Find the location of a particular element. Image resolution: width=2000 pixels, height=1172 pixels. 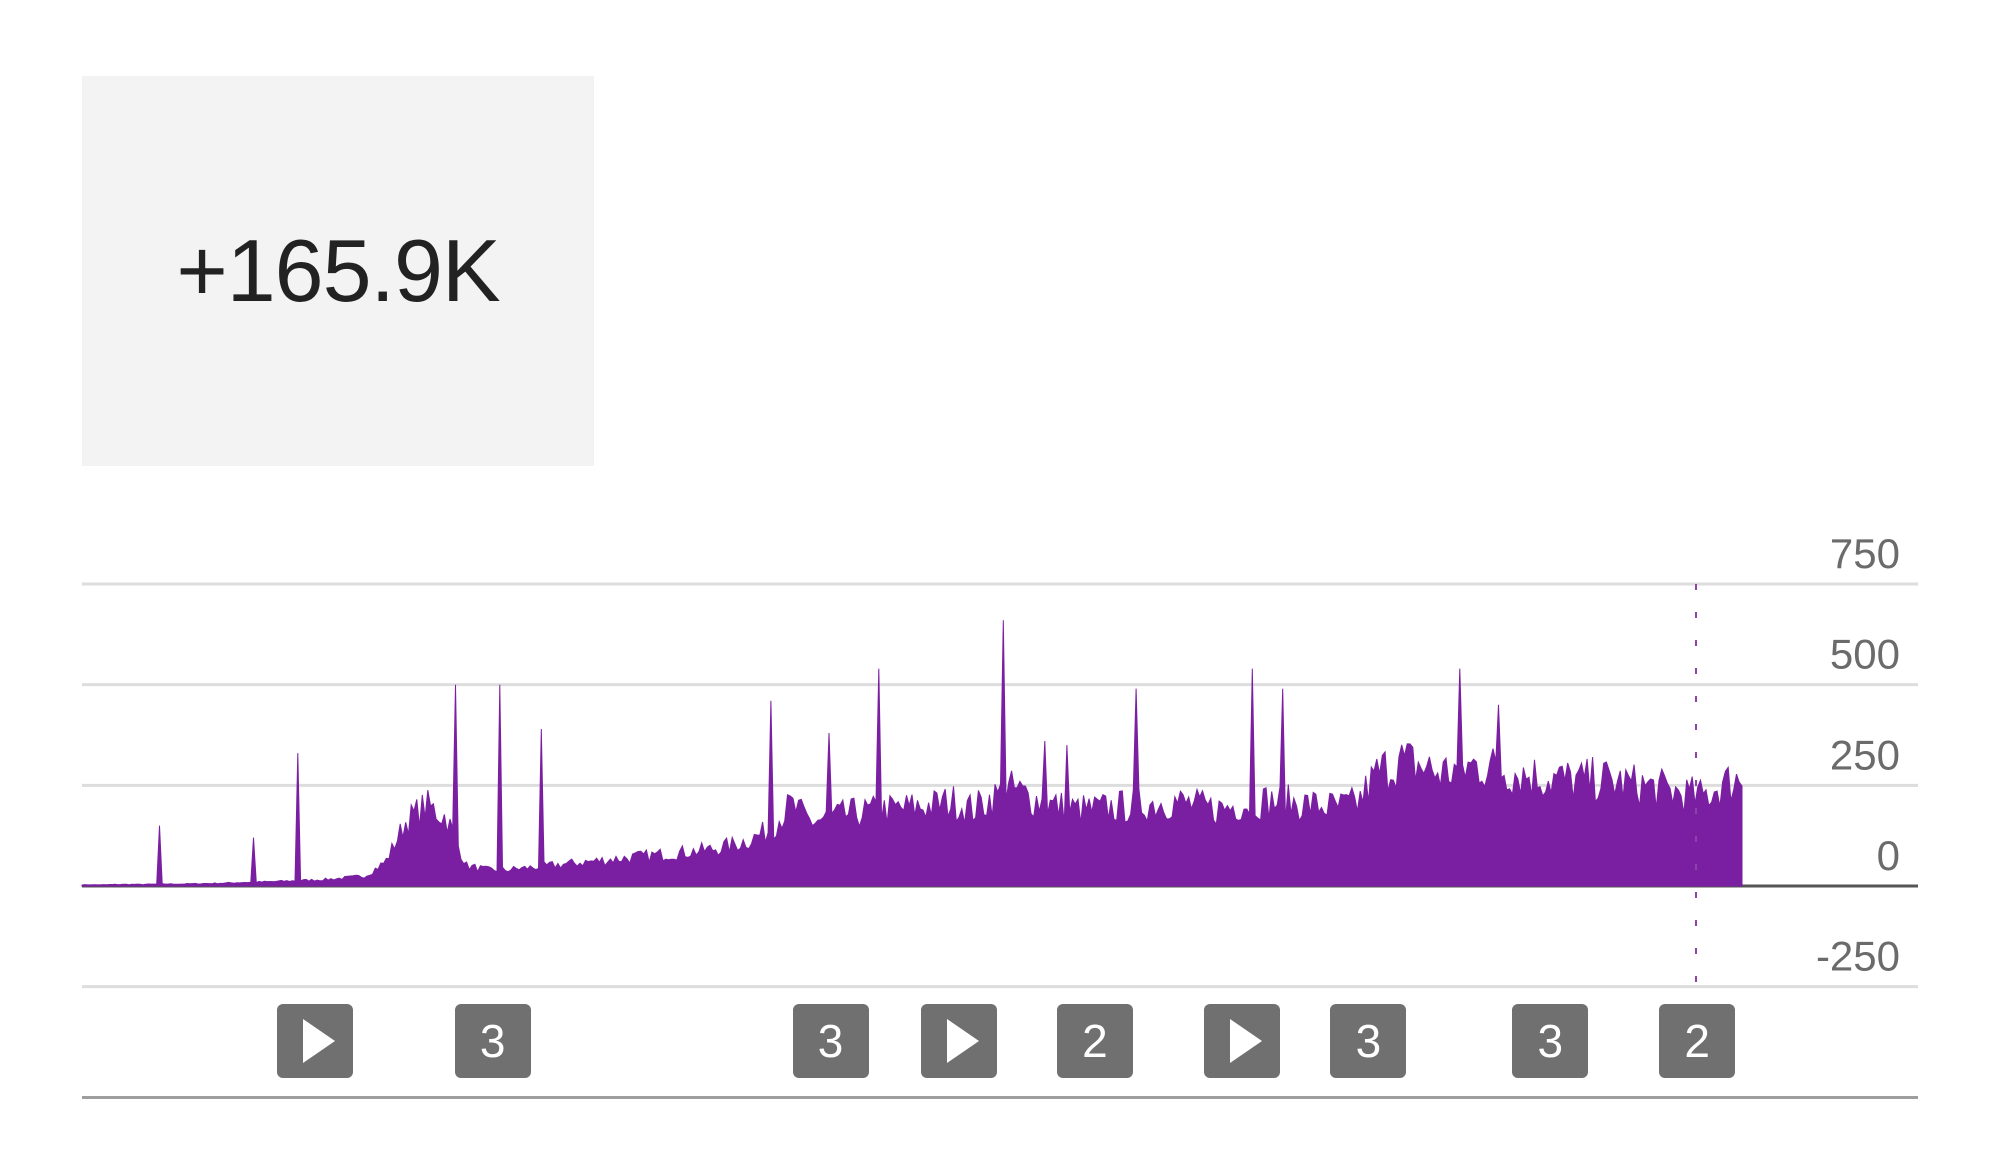

bottom-divider is located at coordinates (1000, 1097).